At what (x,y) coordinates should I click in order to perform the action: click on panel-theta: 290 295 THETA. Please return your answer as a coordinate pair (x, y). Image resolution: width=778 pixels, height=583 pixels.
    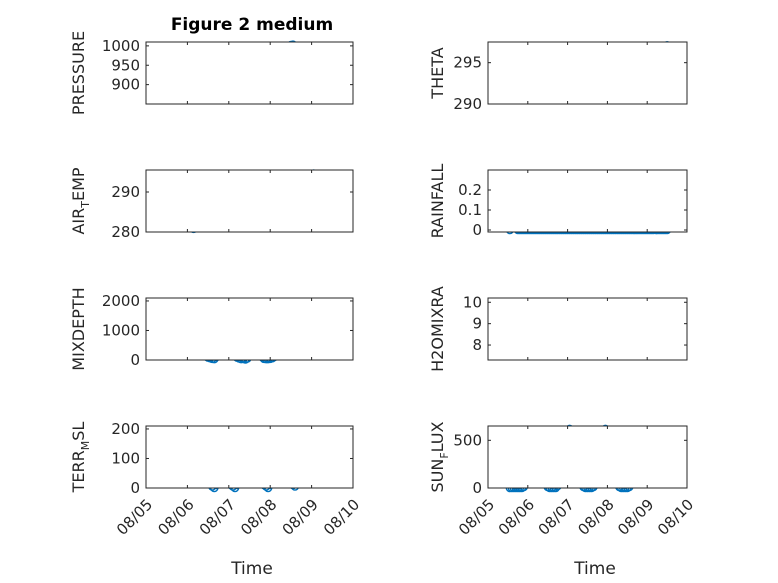
    Looking at the image, I should click on (558, 77).